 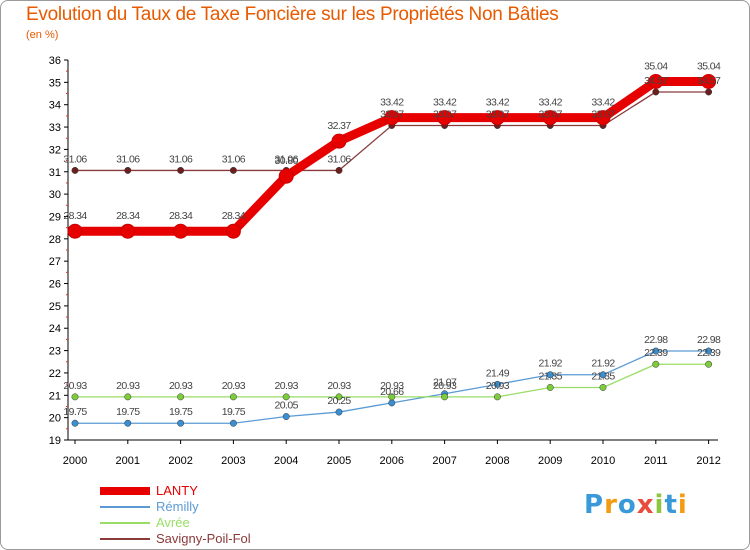 What do you see at coordinates (286, 461) in the screenshot?
I see `x-tick-label: 2004` at bounding box center [286, 461].